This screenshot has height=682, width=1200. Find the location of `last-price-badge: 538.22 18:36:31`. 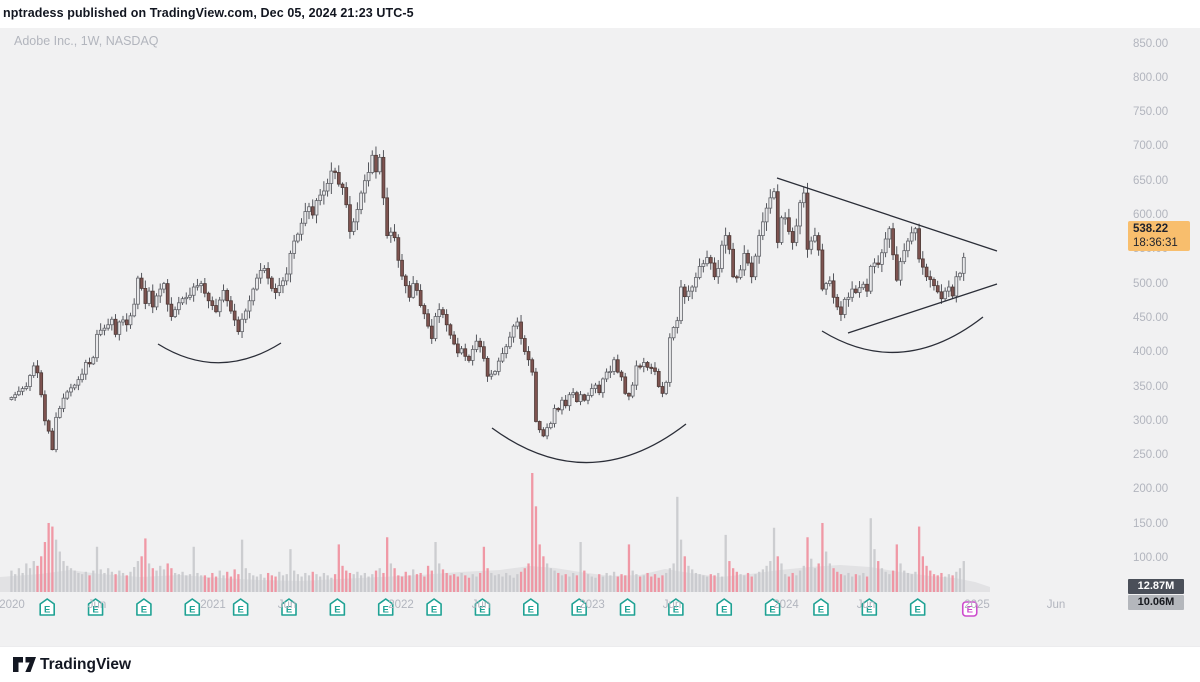

last-price-badge: 538.22 18:36:31 is located at coordinates (1159, 236).